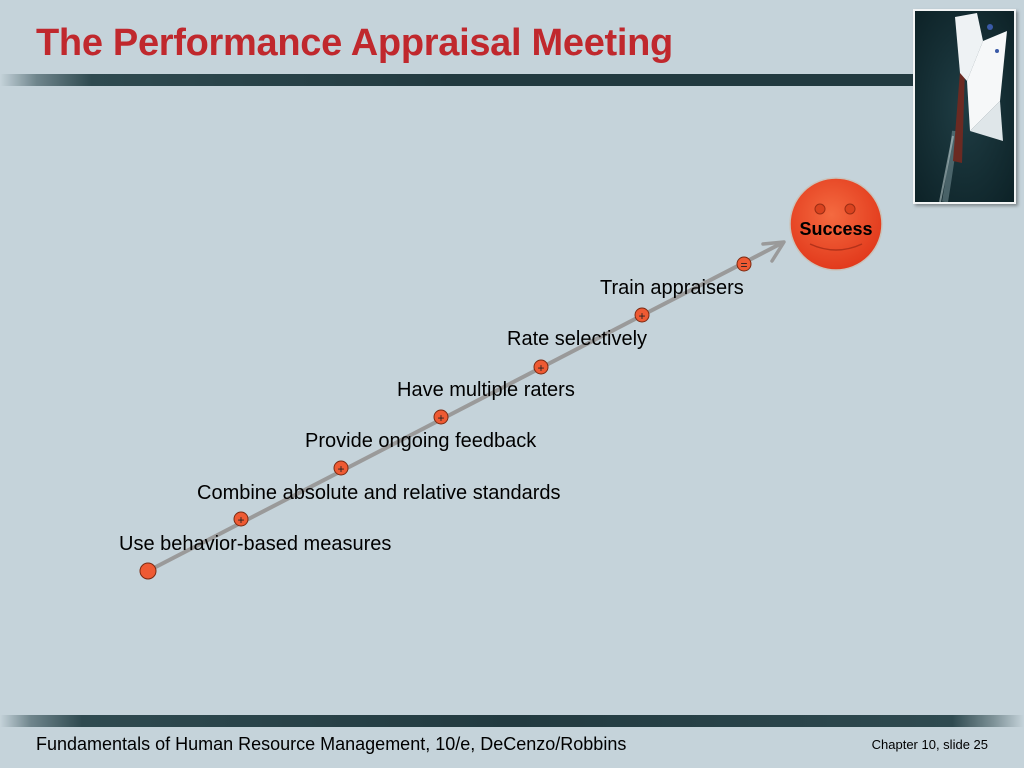  I want to click on step-label-rate-selectively: Rate selectively, so click(577, 339).